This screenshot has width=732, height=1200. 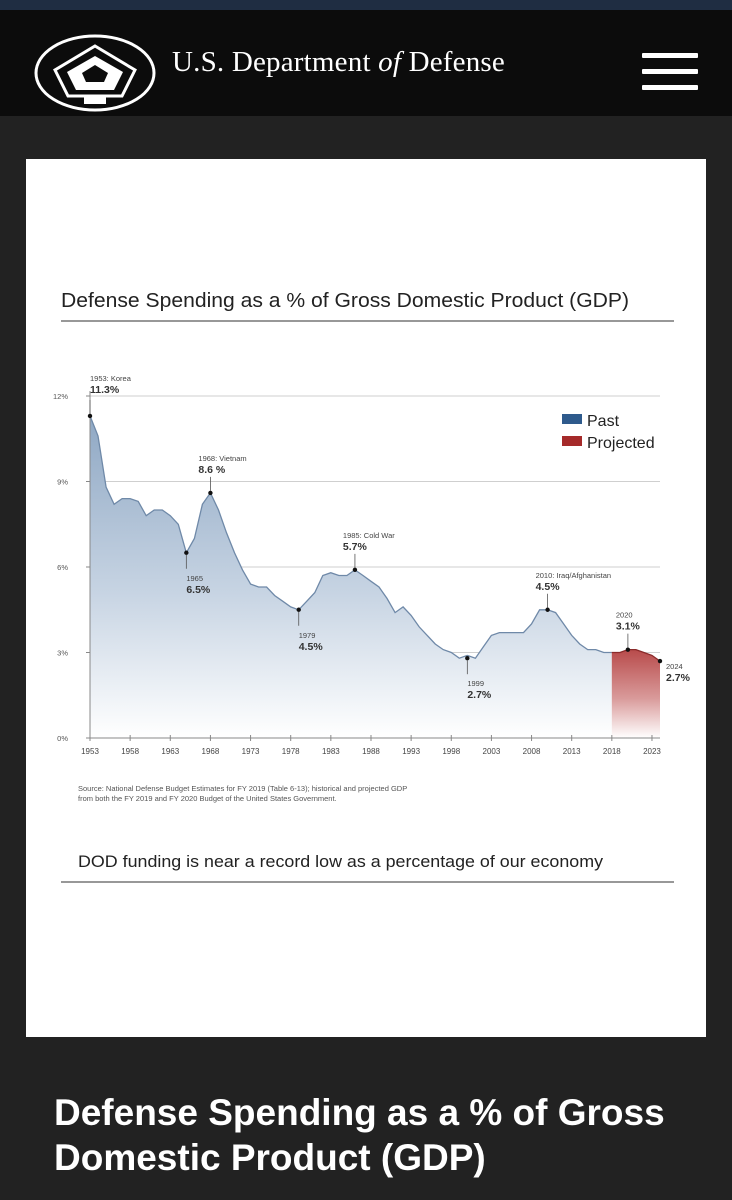 What do you see at coordinates (62, 738) in the screenshot?
I see `y-tick-label: 0%` at bounding box center [62, 738].